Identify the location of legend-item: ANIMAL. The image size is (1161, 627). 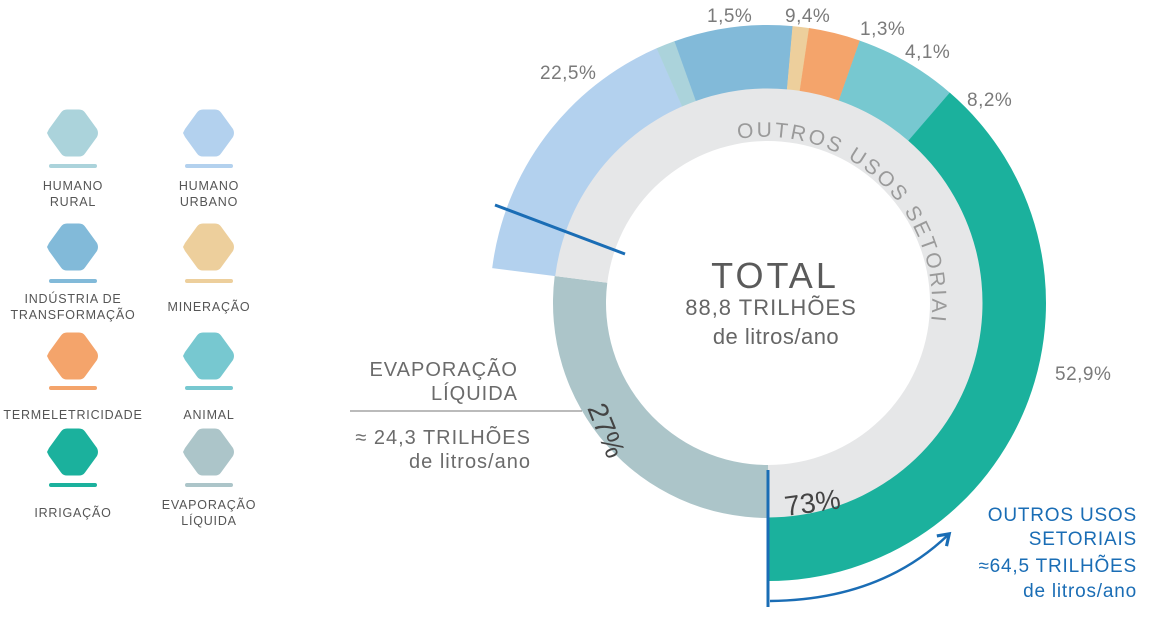
(208, 377).